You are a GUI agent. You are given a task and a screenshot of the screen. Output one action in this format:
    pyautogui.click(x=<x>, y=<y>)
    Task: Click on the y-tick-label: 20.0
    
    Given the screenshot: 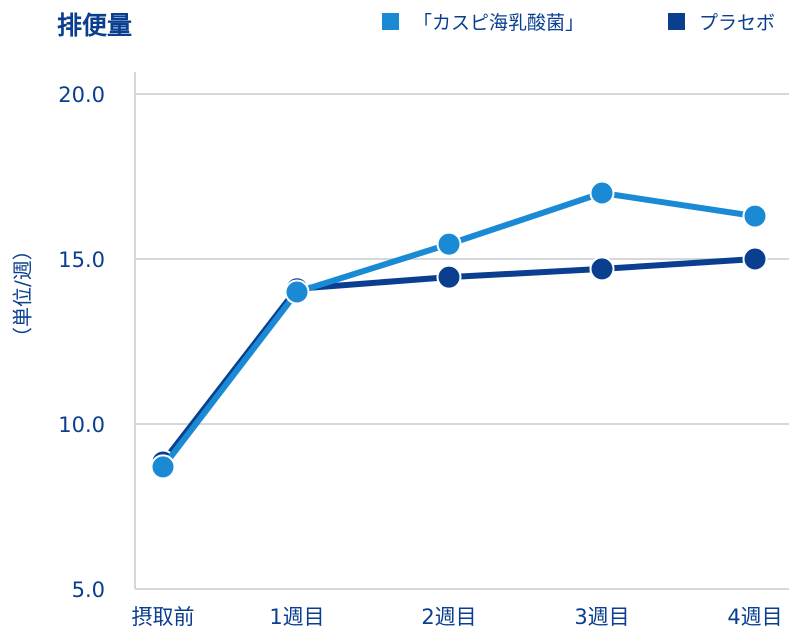 What is the action you would take?
    pyautogui.click(x=81, y=95)
    